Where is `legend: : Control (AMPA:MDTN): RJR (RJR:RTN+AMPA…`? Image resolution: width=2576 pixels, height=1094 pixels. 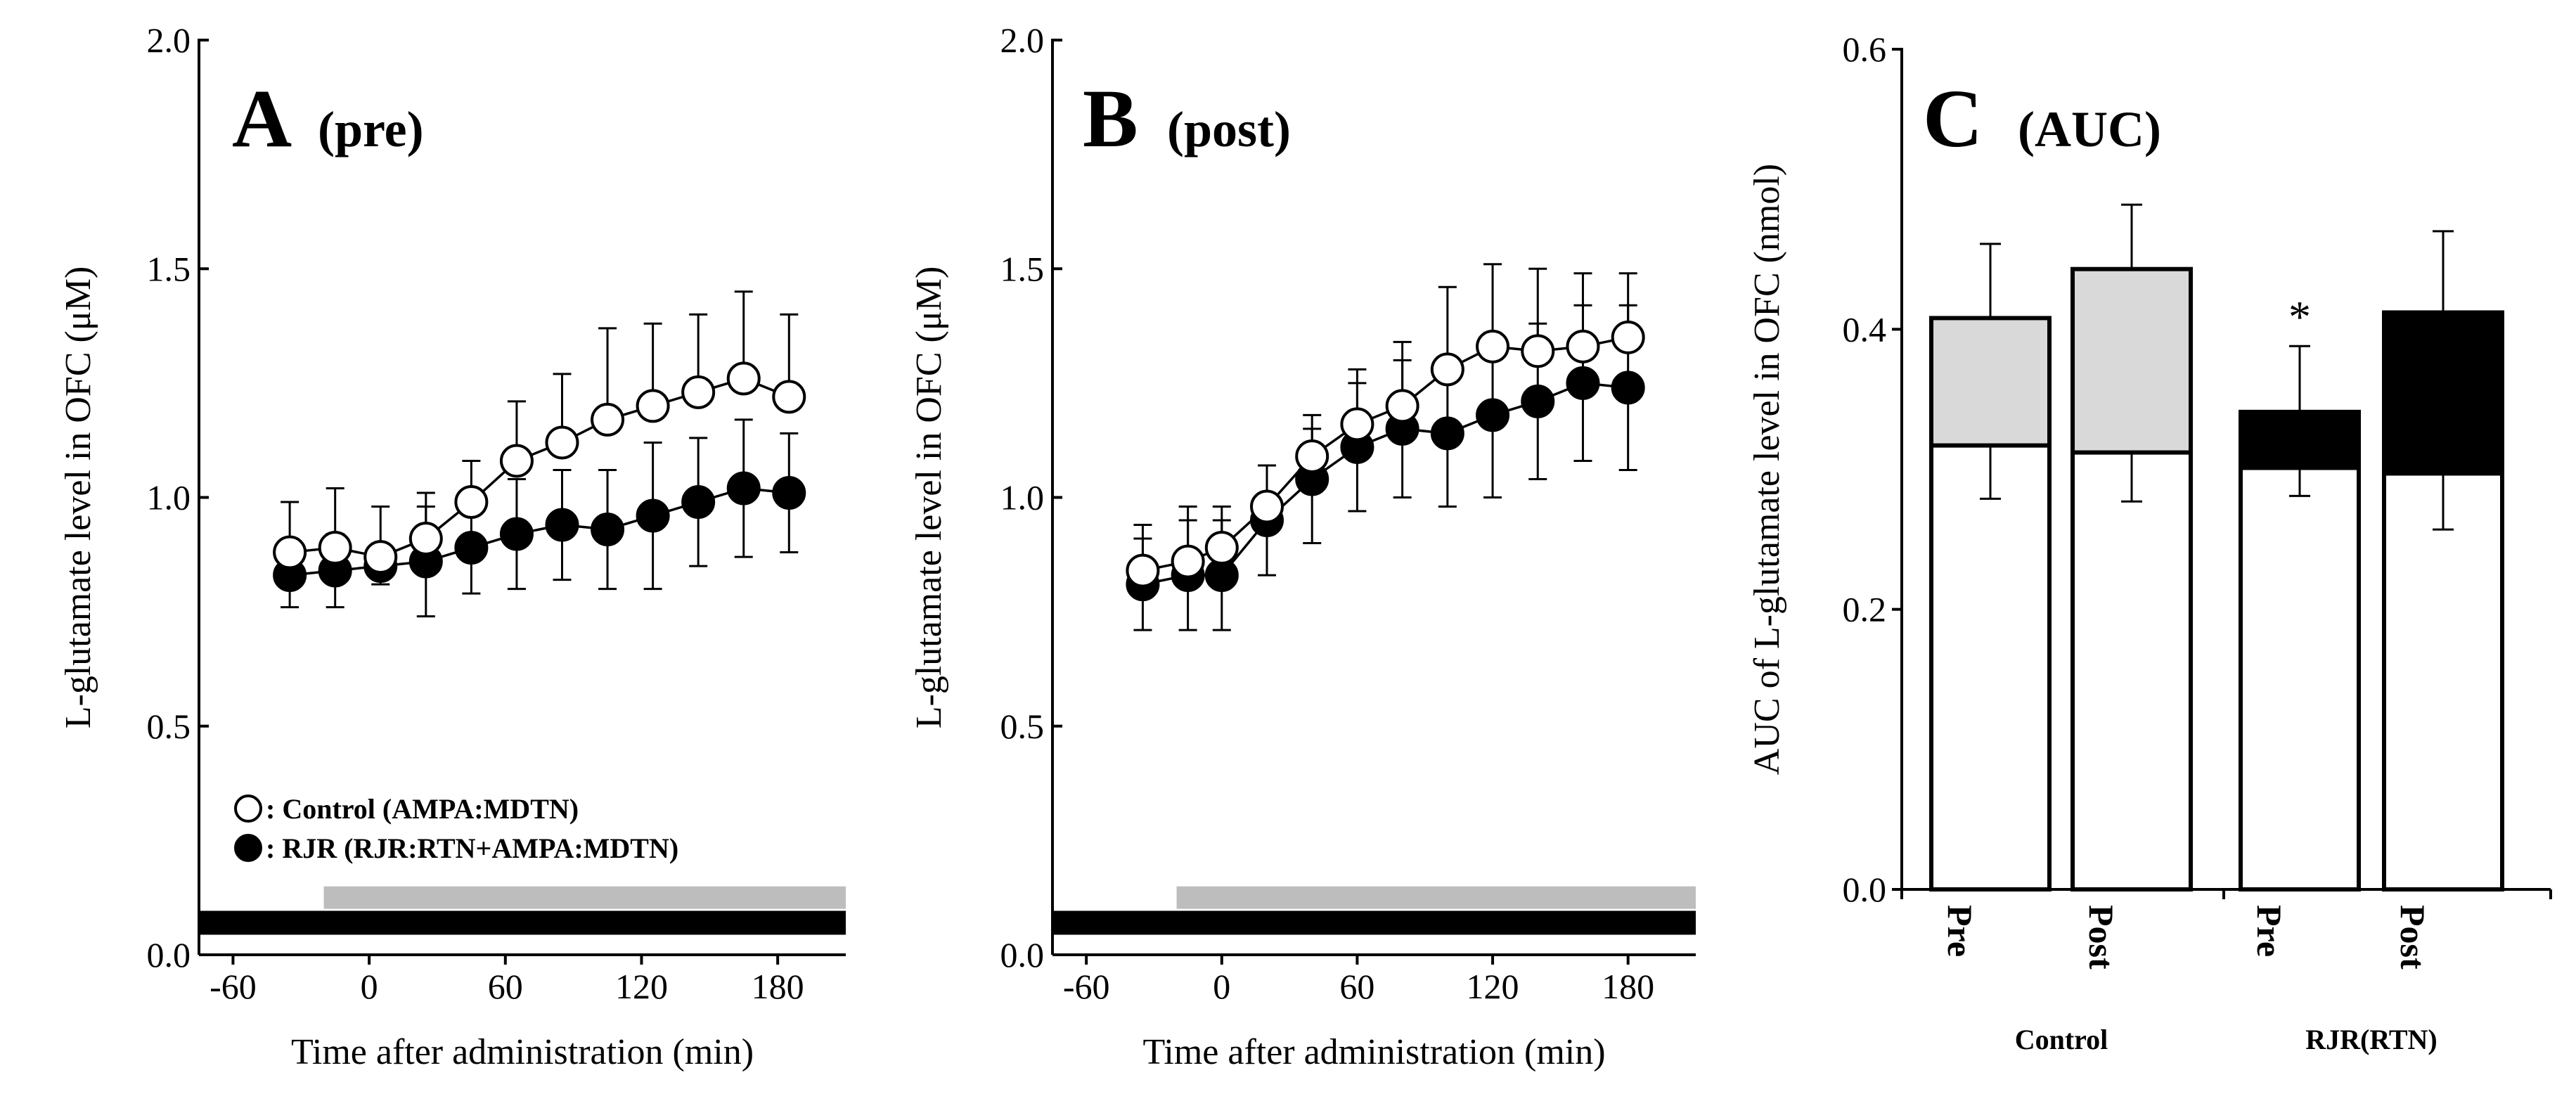 legend: : Control (AMPA:MDTN): RJR (RJR:RTN+AMPA… is located at coordinates (456, 828).